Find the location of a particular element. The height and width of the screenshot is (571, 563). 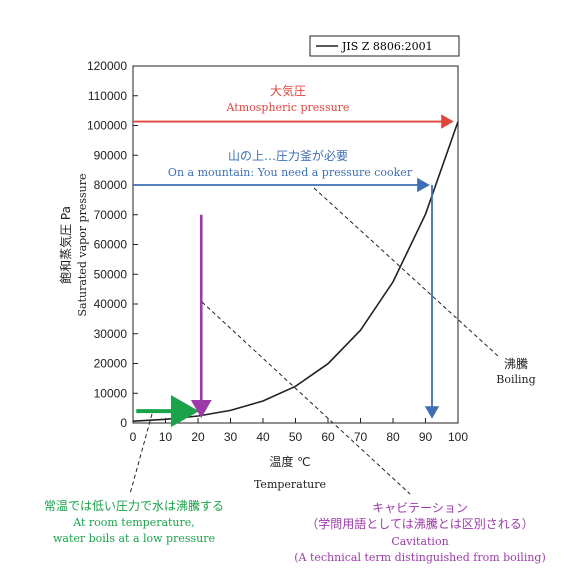

y-tick-label: 10000 is located at coordinates (111, 393).